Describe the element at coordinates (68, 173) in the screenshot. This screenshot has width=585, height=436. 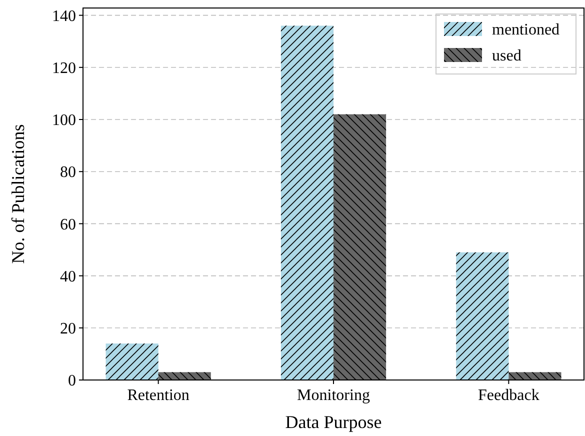
I see `y-tick-label: 80` at that location.